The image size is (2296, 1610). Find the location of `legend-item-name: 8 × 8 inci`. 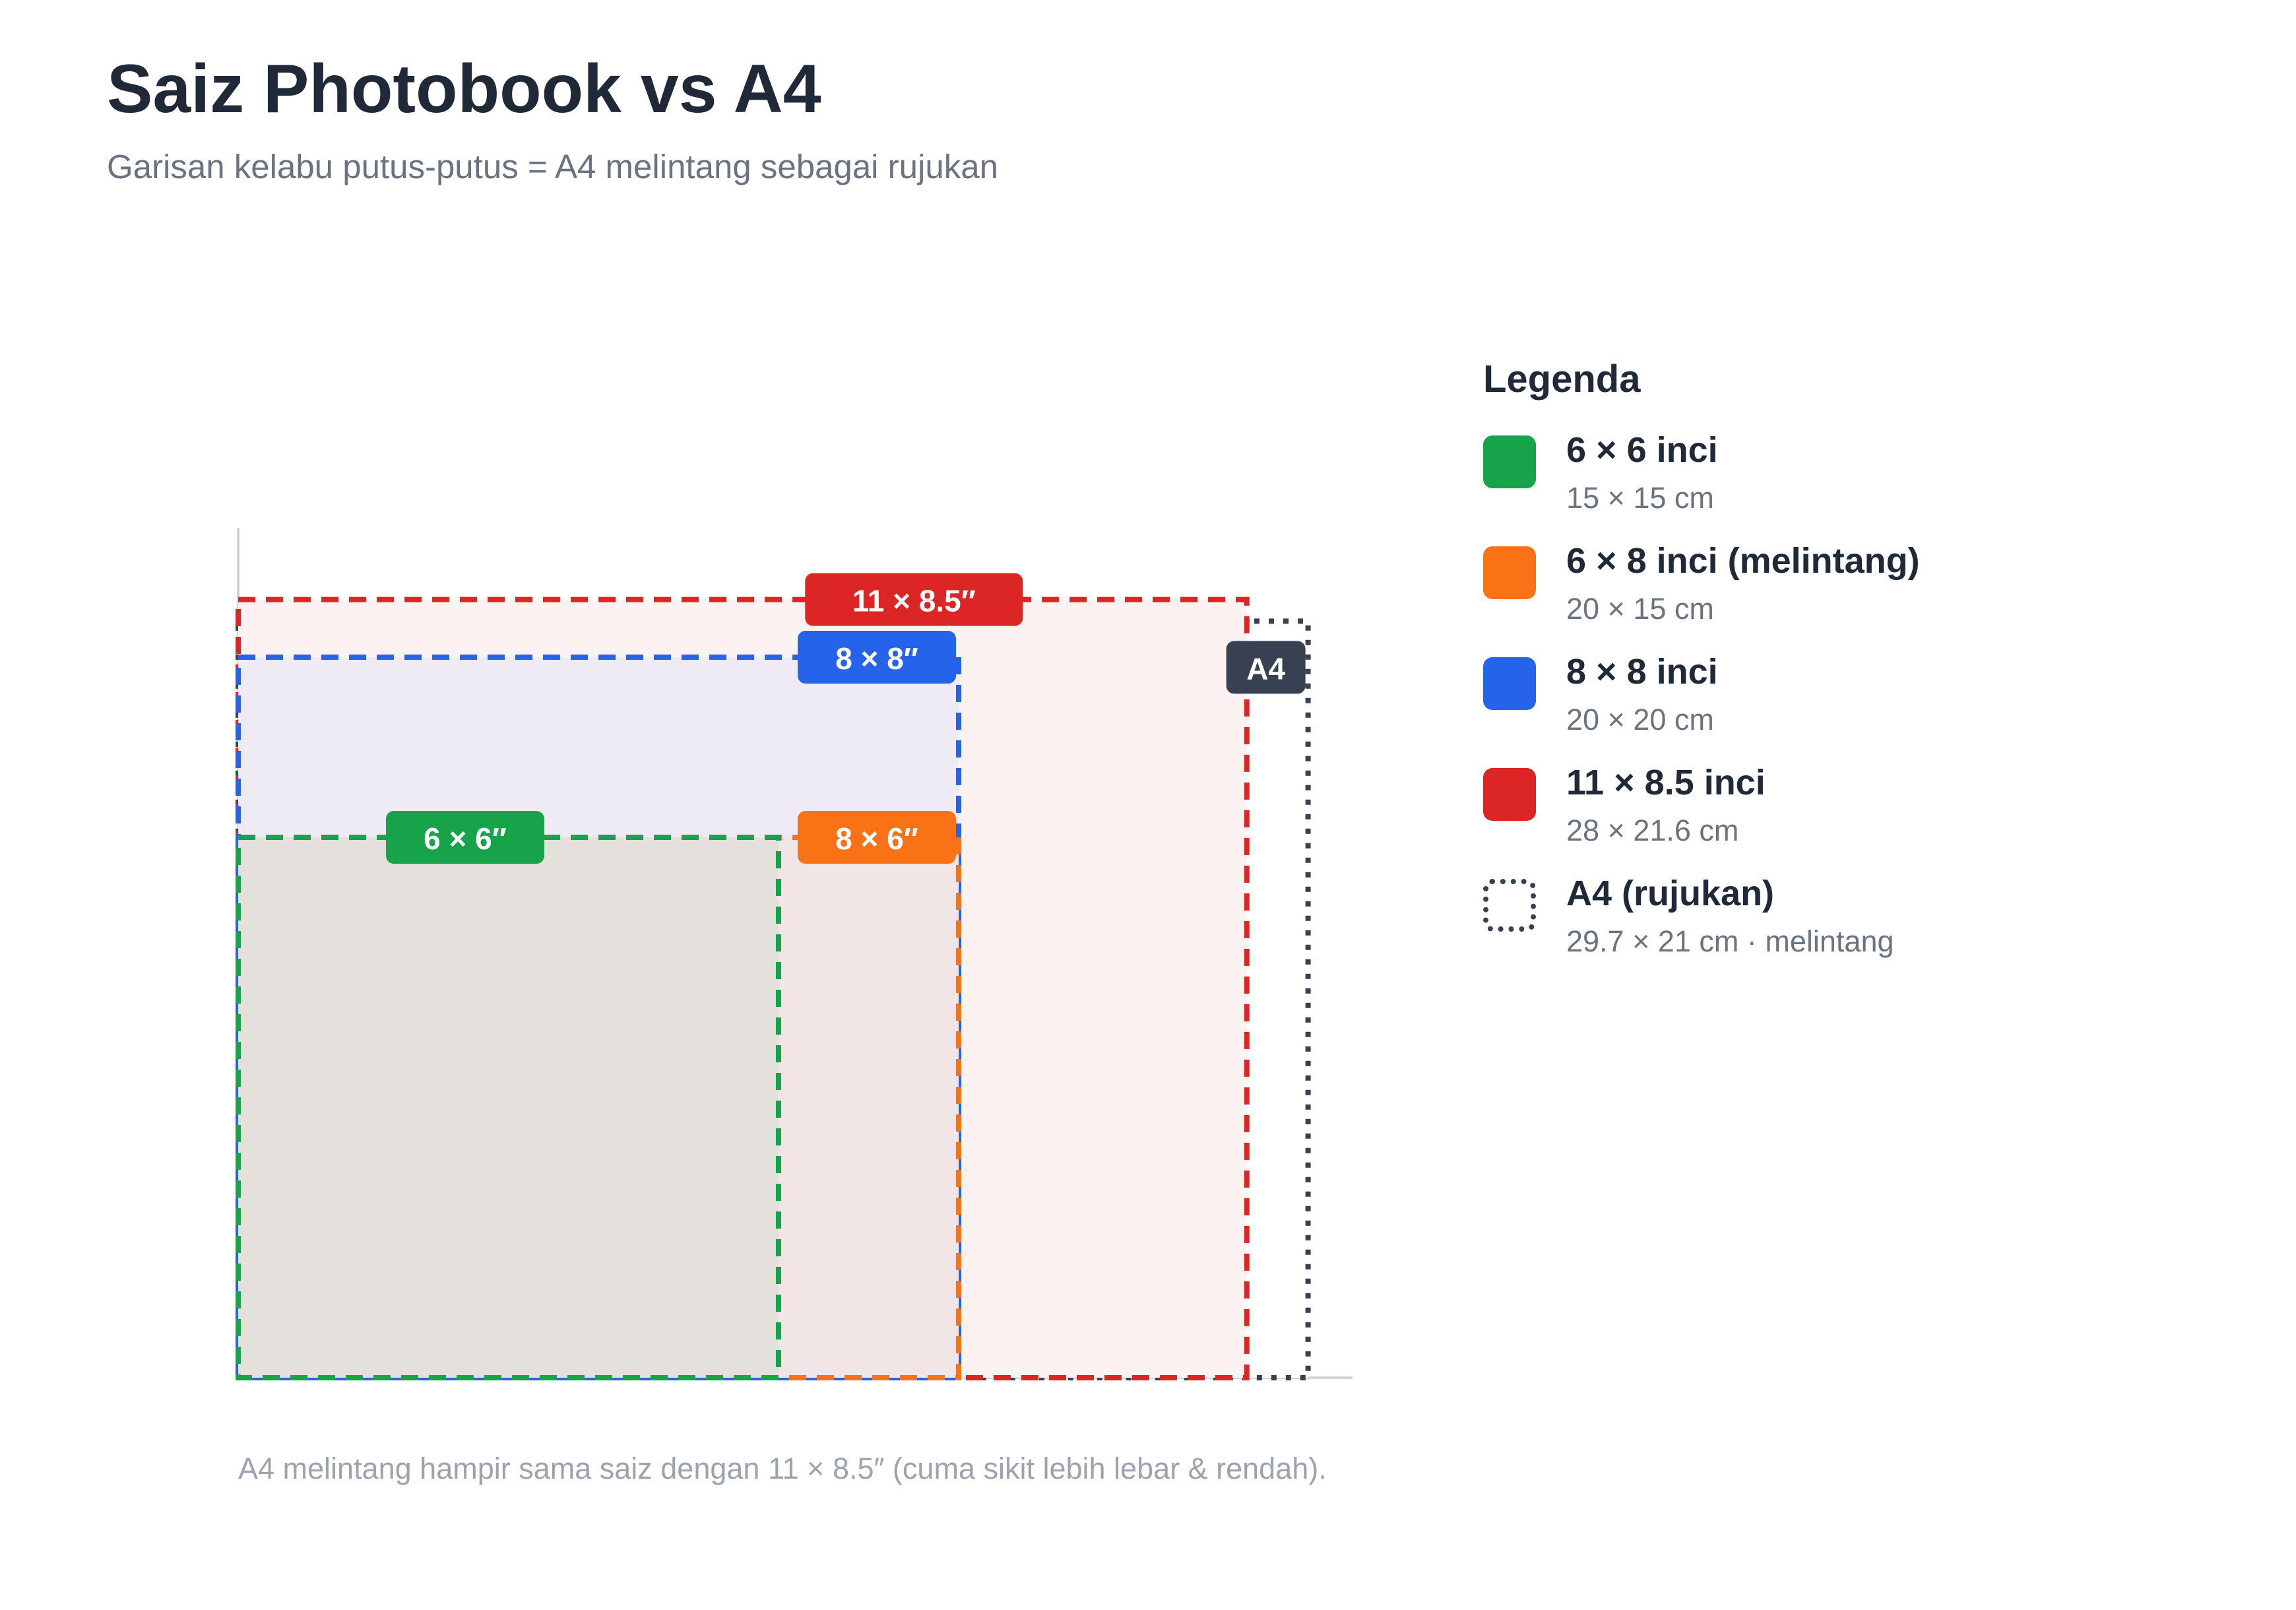

legend-item-name: 8 × 8 inci is located at coordinates (1642, 671).